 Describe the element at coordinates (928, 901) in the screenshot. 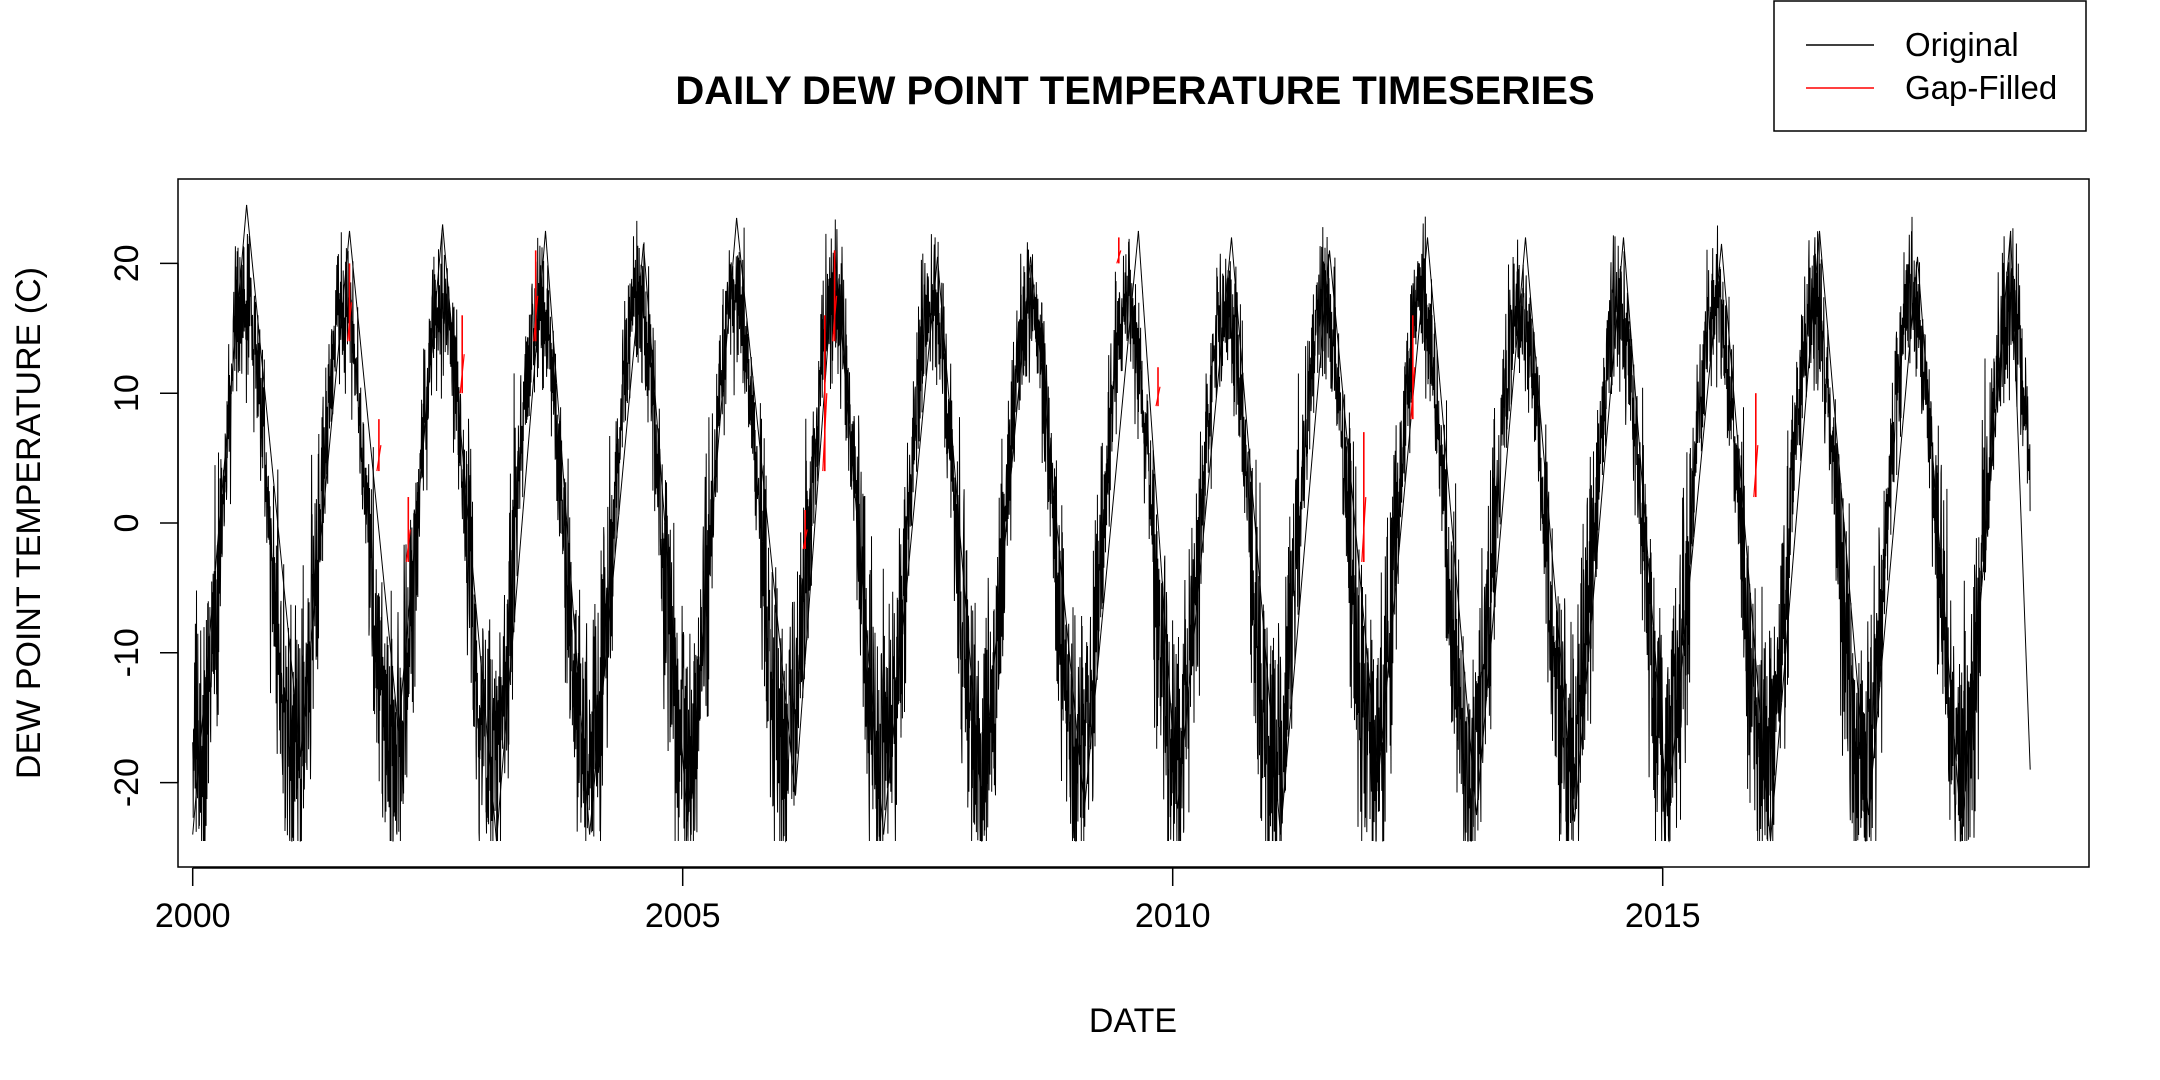

I see `x-axis: 2000 2005 2010 2015` at that location.